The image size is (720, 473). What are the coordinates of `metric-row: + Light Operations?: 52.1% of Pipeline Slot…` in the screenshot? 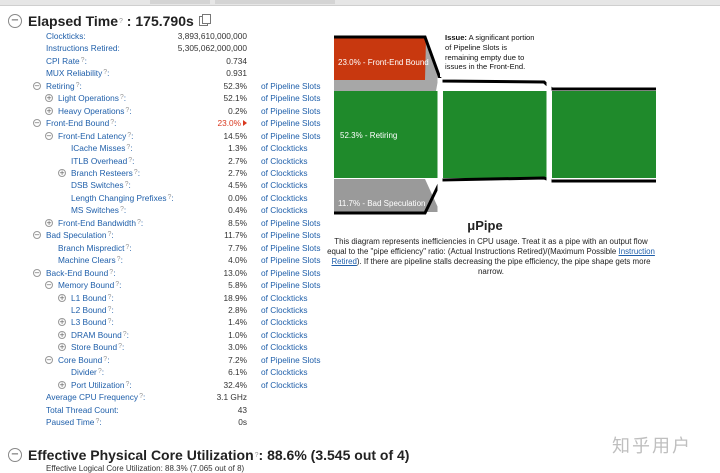 It's located at (165, 98).